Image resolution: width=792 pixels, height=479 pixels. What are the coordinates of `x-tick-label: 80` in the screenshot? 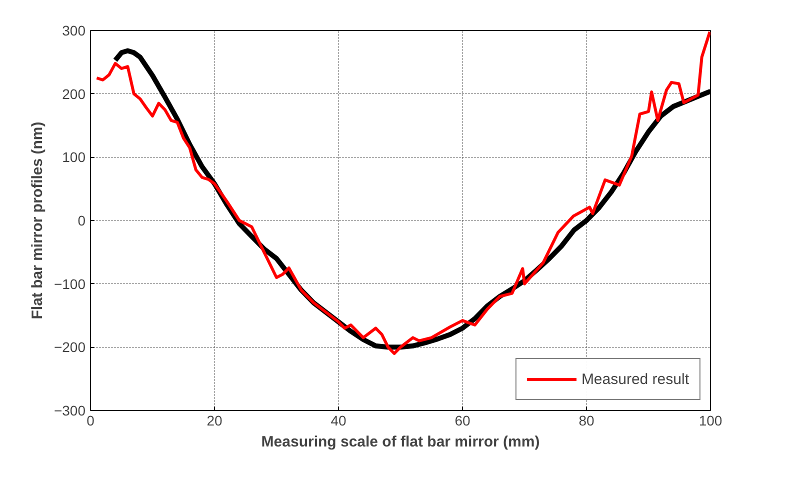 It's located at (586, 420).